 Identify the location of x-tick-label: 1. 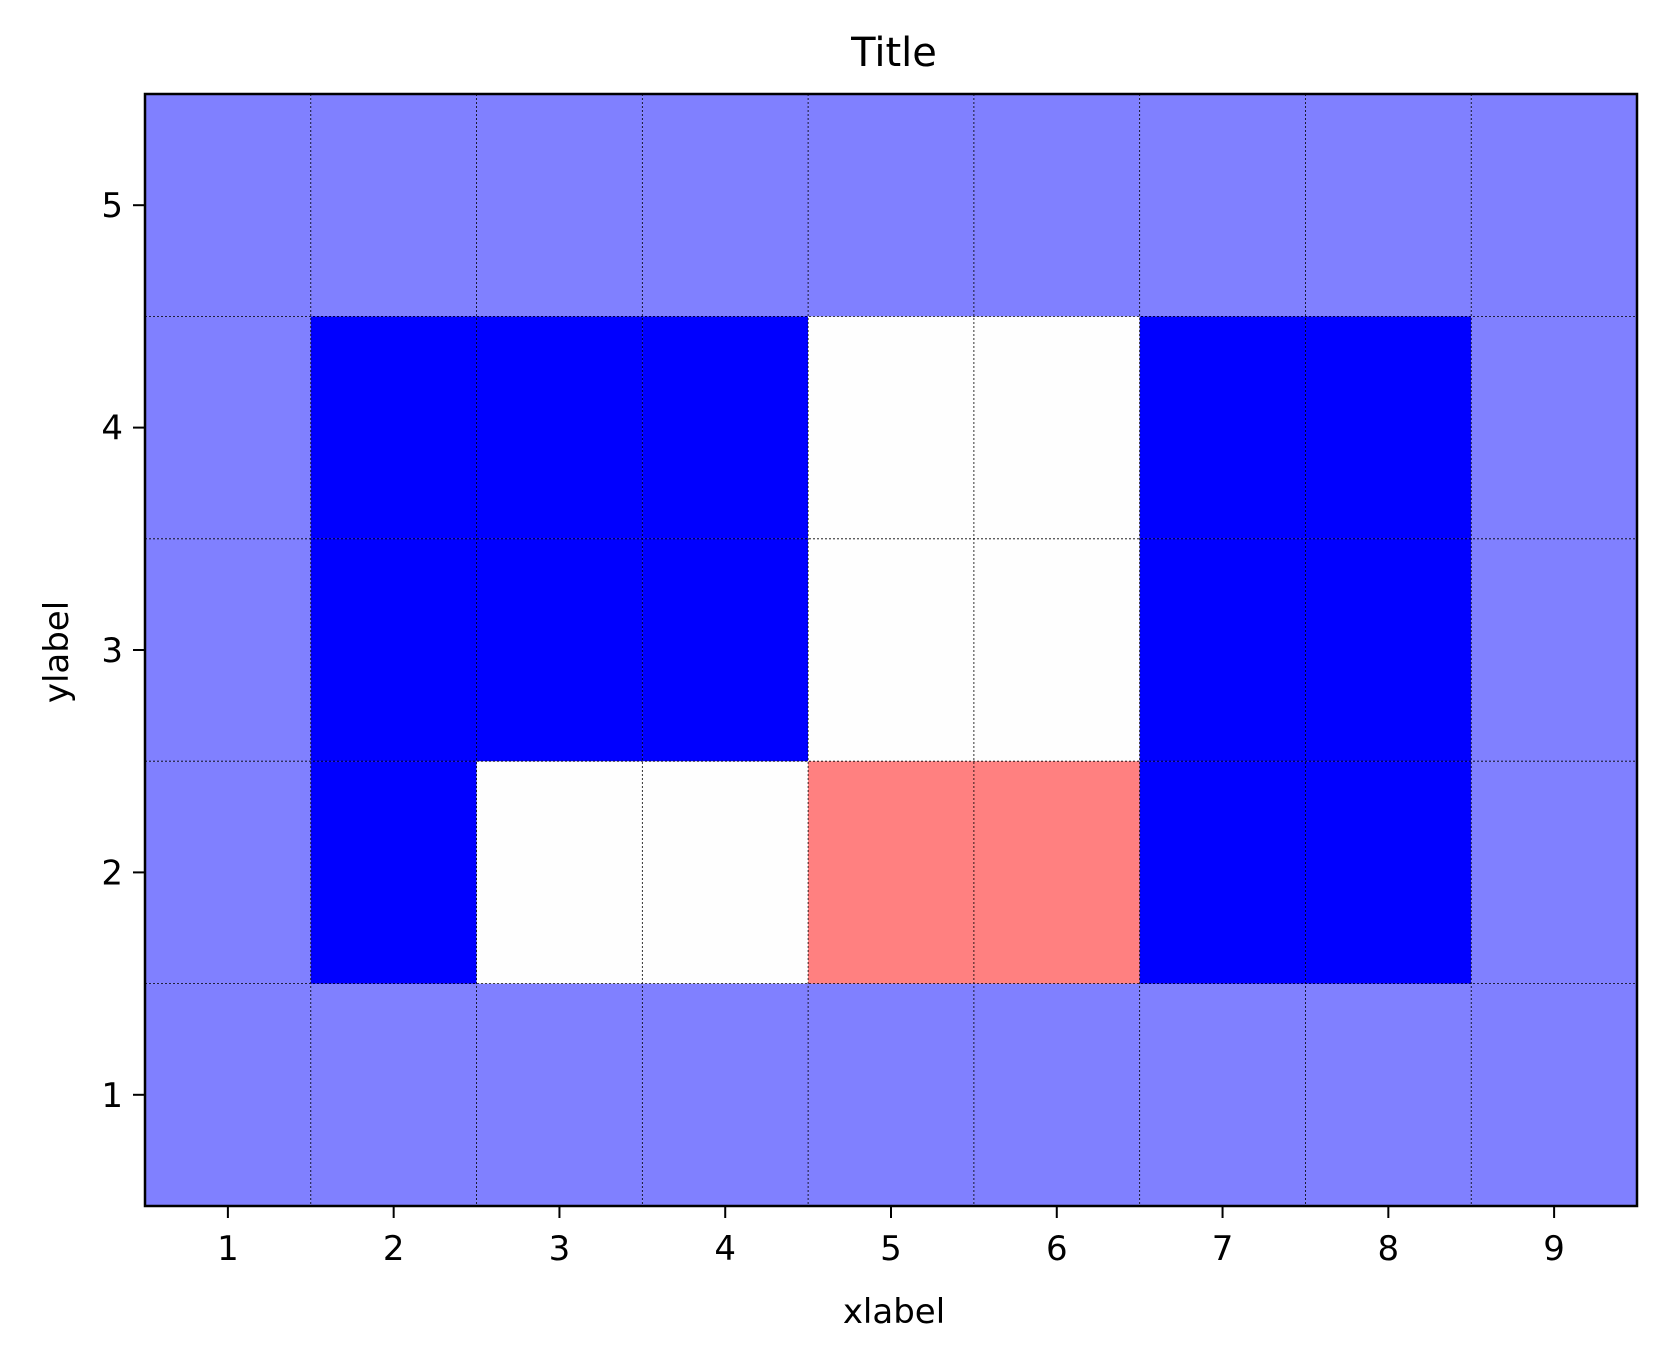
(228, 1249).